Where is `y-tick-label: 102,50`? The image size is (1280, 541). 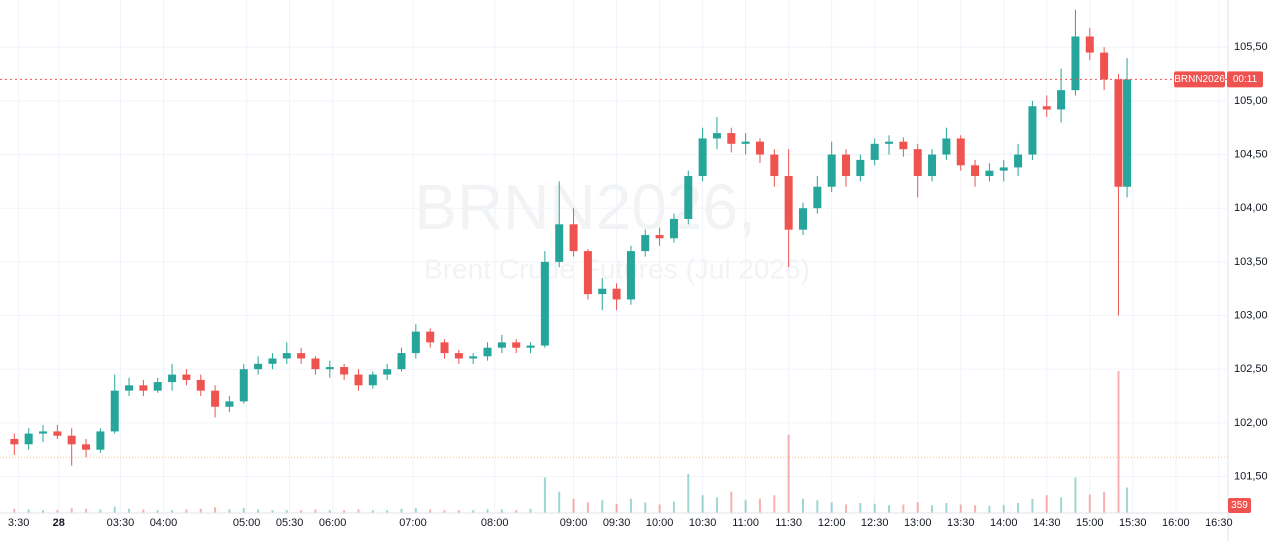
y-tick-label: 102,50 is located at coordinates (1251, 369).